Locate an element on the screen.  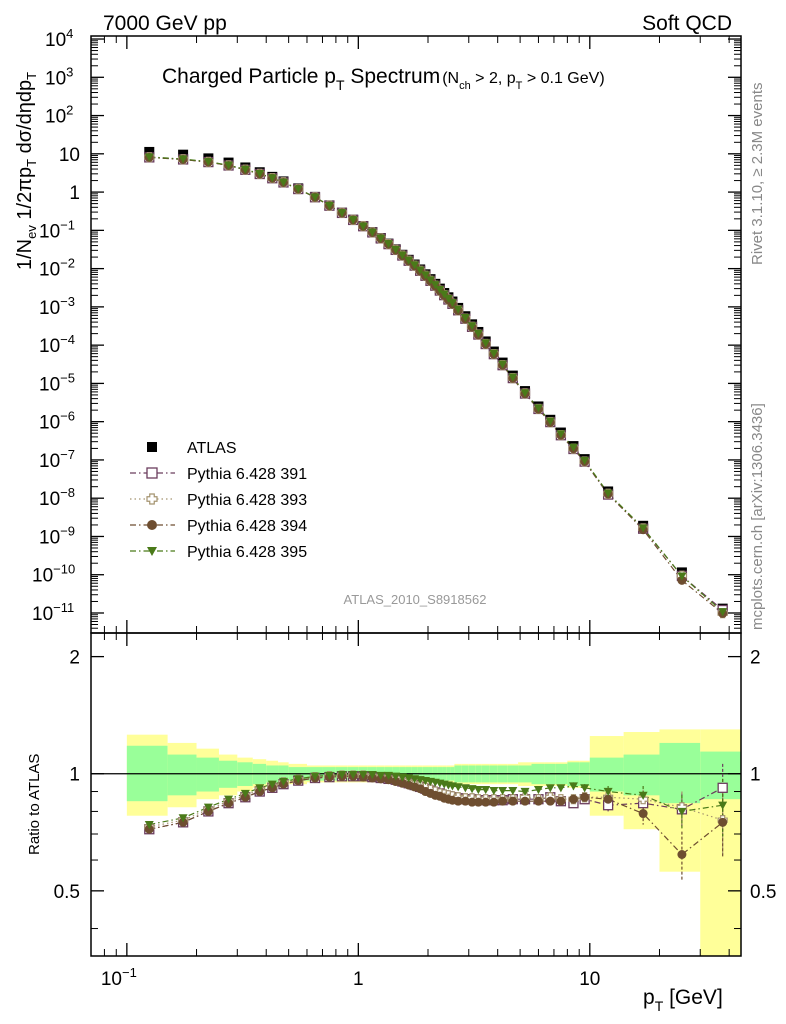
legend-label: Pythia 6.428 394 is located at coordinates (247, 526).